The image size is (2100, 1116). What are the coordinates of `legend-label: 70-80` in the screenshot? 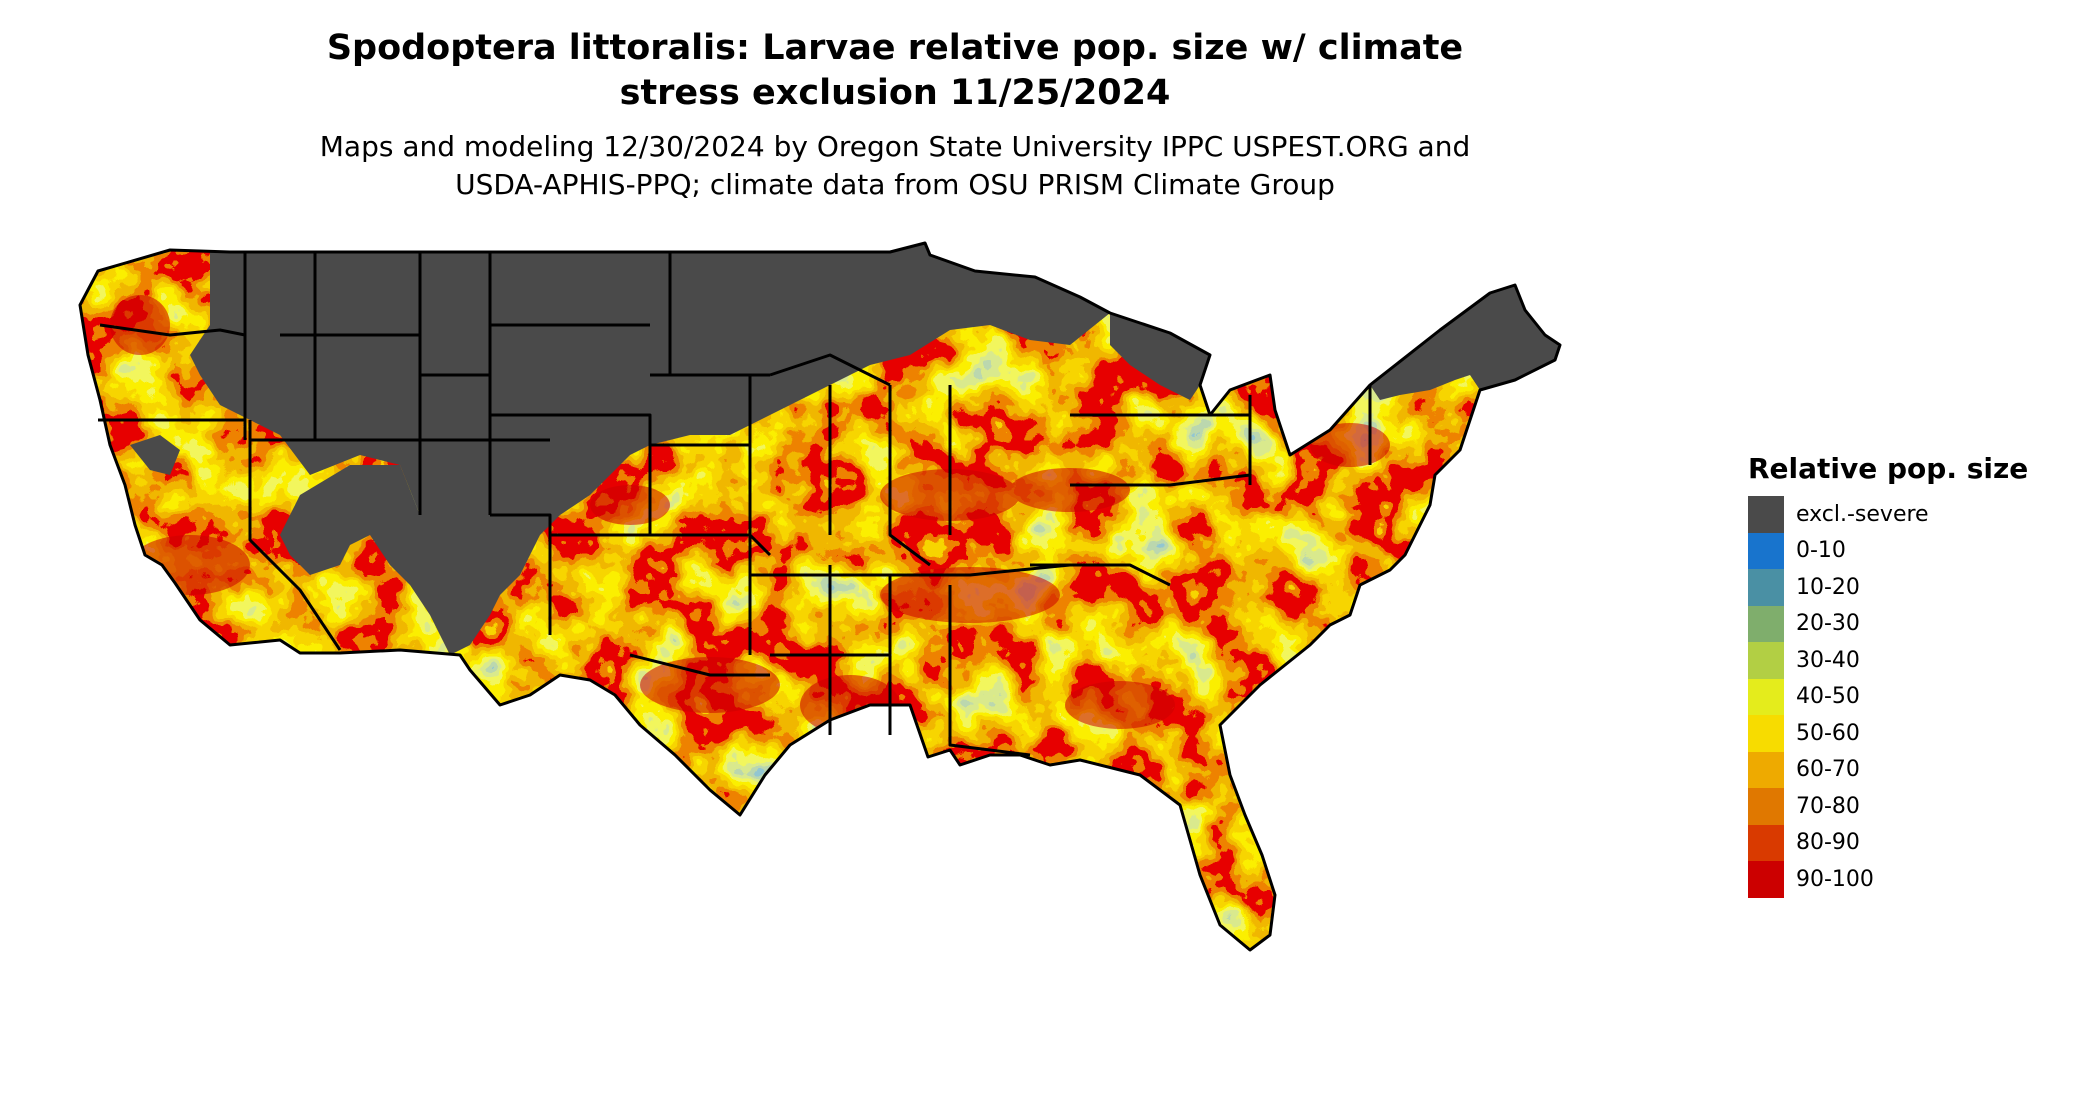 It's located at (1828, 806).